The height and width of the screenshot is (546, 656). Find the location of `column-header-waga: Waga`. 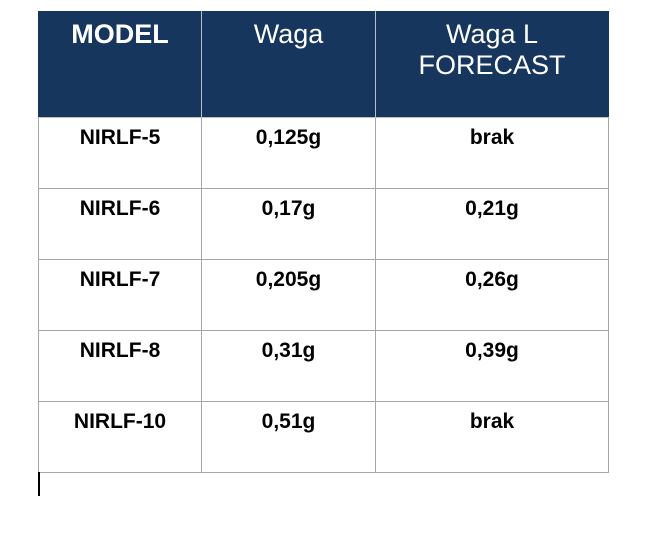

column-header-waga: Waga is located at coordinates (288, 64).